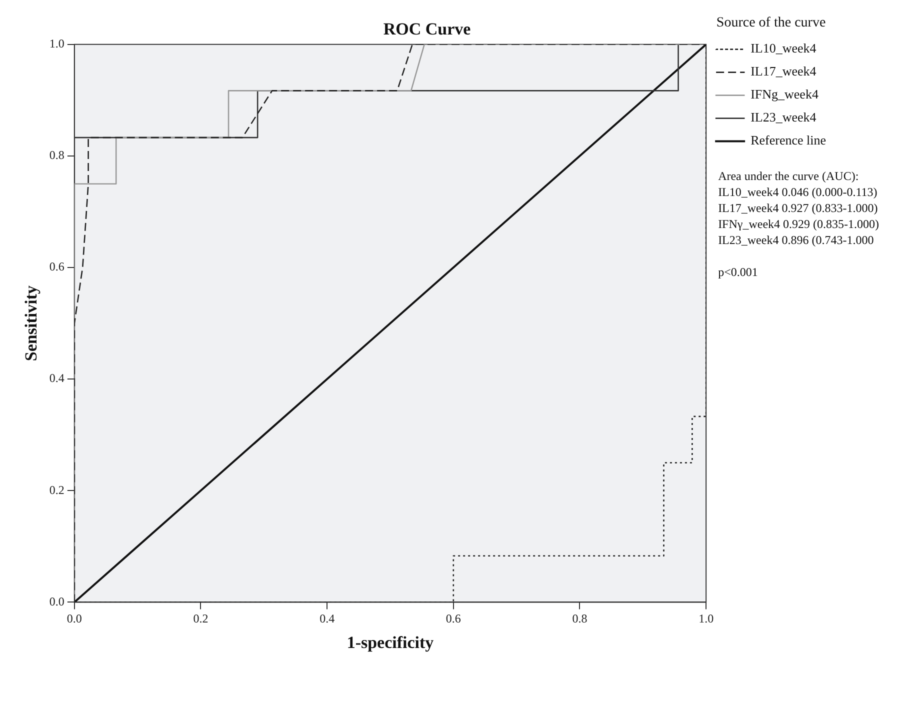 This screenshot has height=702, width=901. Describe the element at coordinates (798, 192) in the screenshot. I see `text: IL10_week4 0.046 (0.000-0.113)` at that location.